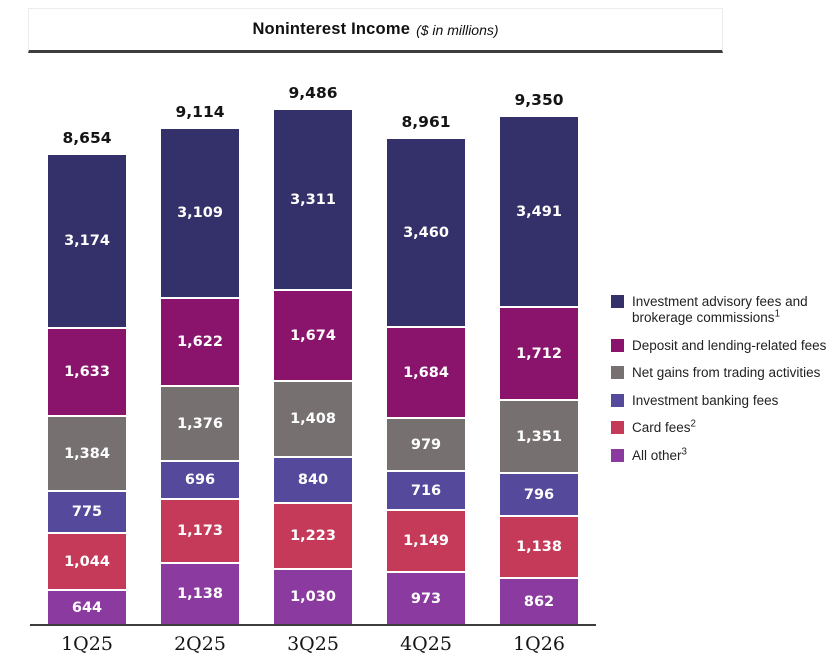 The image size is (828, 667). Describe the element at coordinates (426, 540) in the screenshot. I see `bar-segment: 1,149` at that location.